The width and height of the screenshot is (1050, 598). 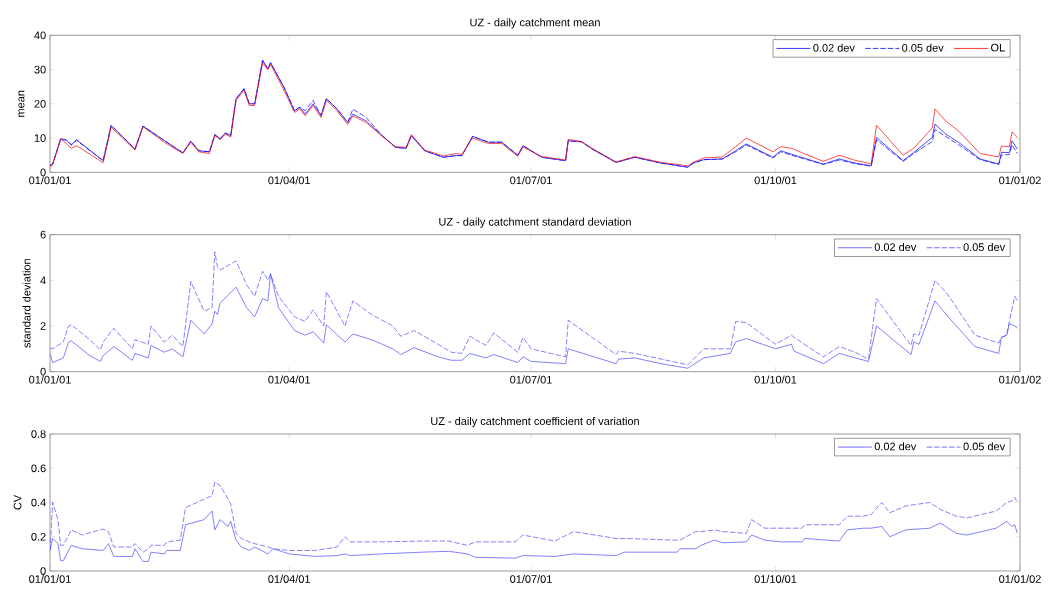 I want to click on y-tick-label: 6, so click(x=43, y=234).